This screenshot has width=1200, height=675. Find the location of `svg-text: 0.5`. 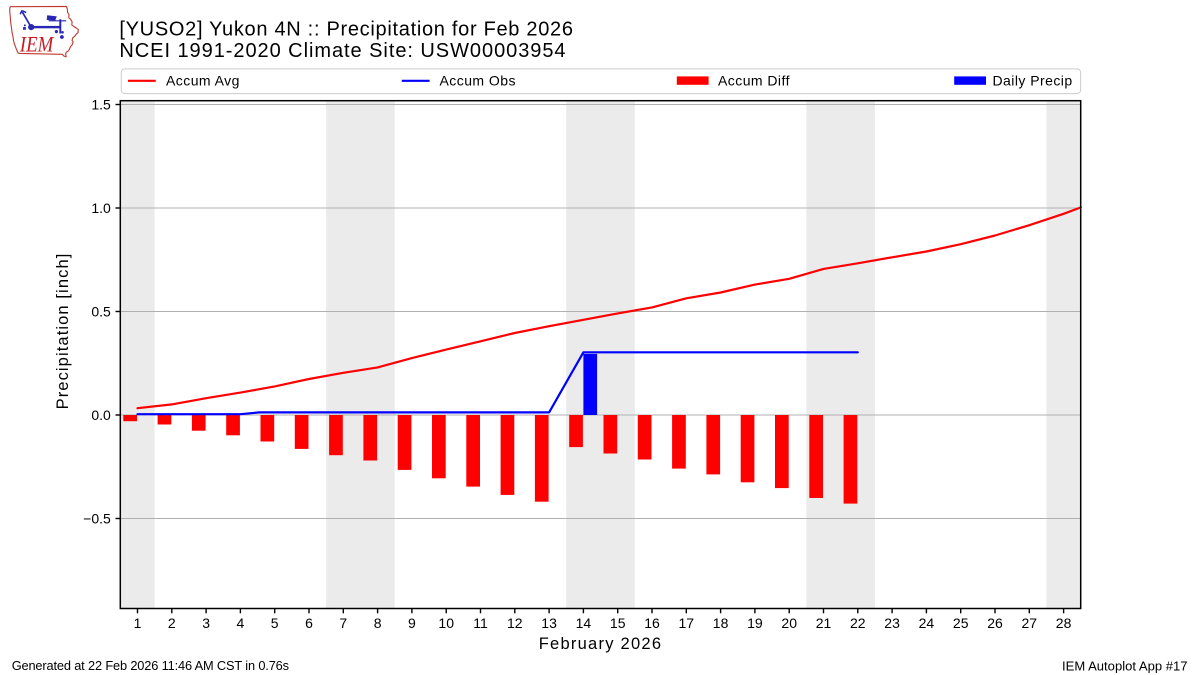

svg-text: 0.5 is located at coordinates (101, 312).